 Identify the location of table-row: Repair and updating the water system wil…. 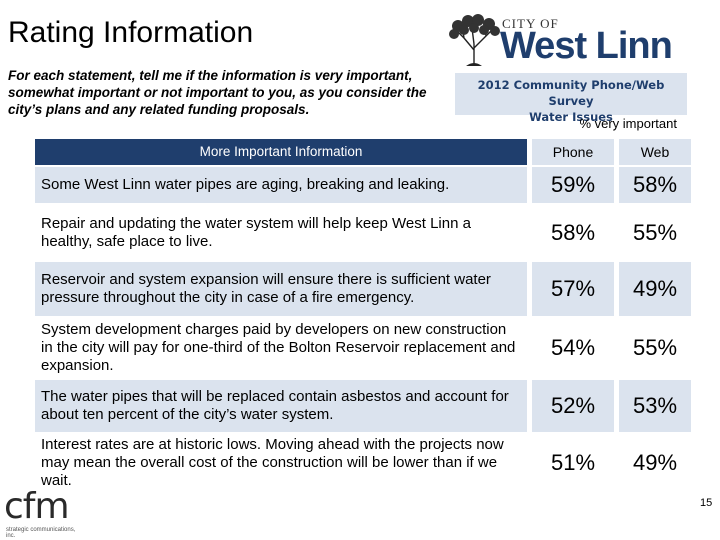
(363, 233).